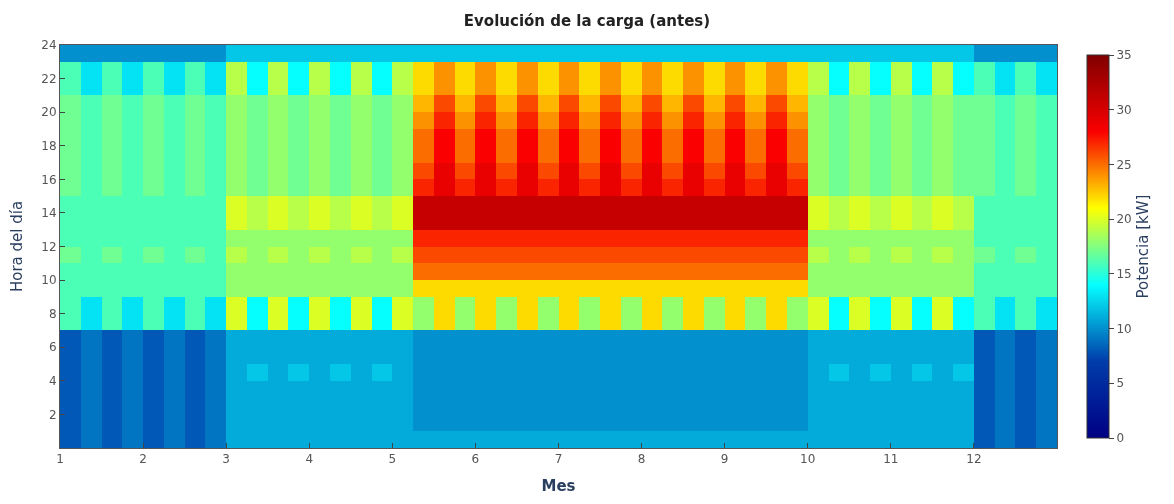 Image resolution: width=1174 pixels, height=504 pixels. Describe the element at coordinates (16, 246) in the screenshot. I see `y-axis-title: Hora del día` at that location.